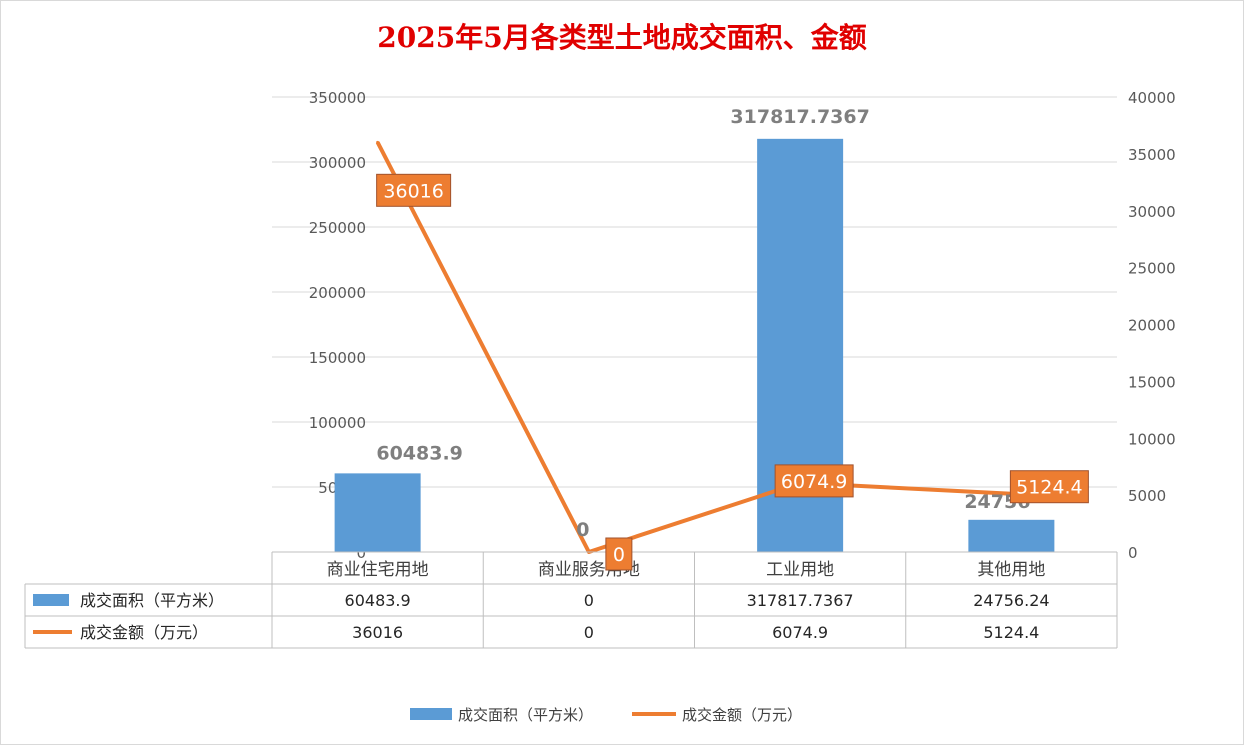 This screenshot has width=1244, height=745. What do you see at coordinates (1147, 496) in the screenshot?
I see `y-right-tick-label: 5000` at bounding box center [1147, 496].